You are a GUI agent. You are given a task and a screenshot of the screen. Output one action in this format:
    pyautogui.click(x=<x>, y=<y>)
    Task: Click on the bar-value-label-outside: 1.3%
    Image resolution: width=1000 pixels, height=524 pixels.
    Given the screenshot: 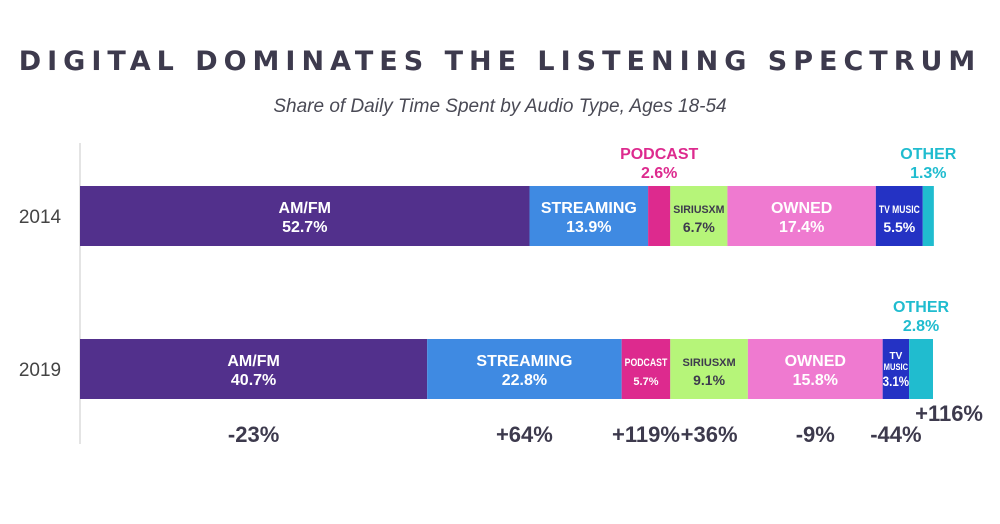 What is the action you would take?
    pyautogui.click(x=928, y=173)
    